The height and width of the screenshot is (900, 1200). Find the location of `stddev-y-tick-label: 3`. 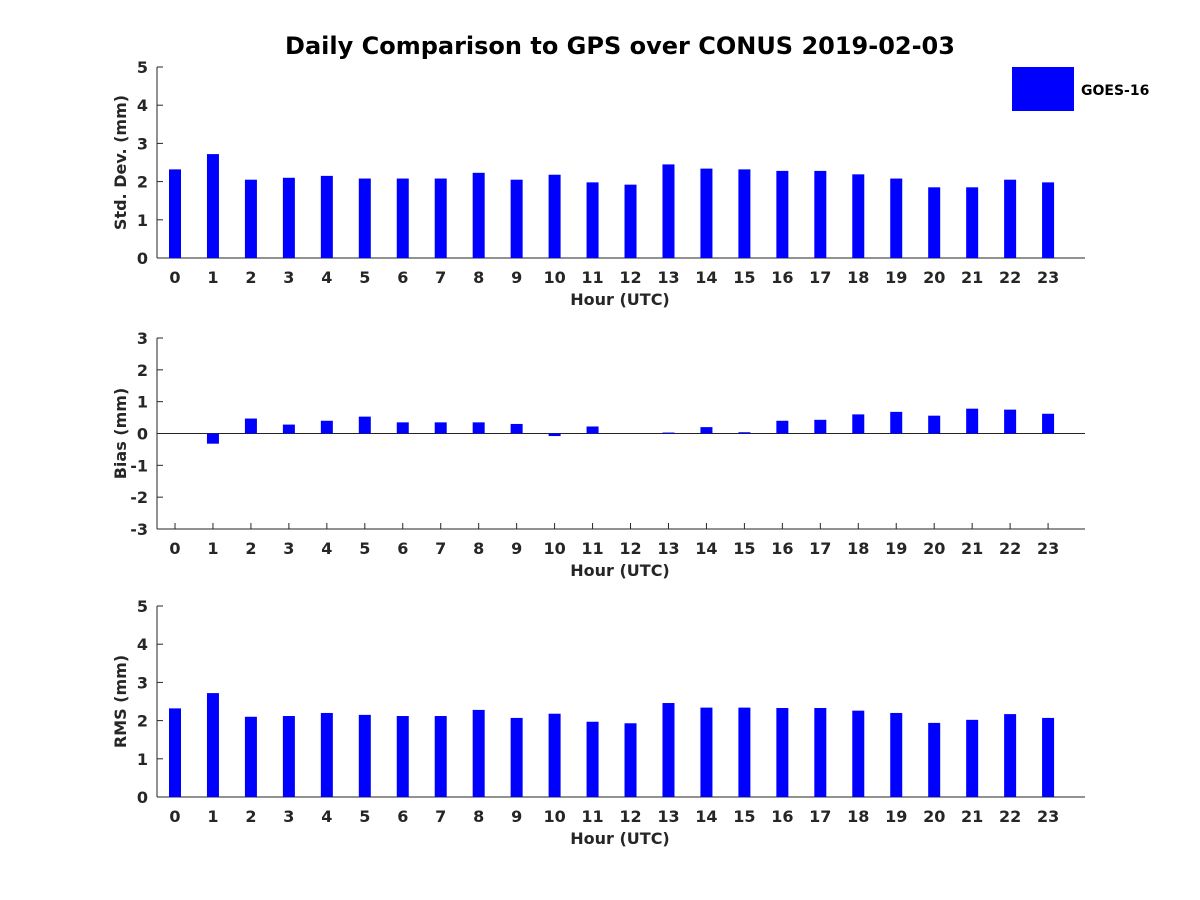

stddev-y-tick-label: 3 is located at coordinates (142, 143).